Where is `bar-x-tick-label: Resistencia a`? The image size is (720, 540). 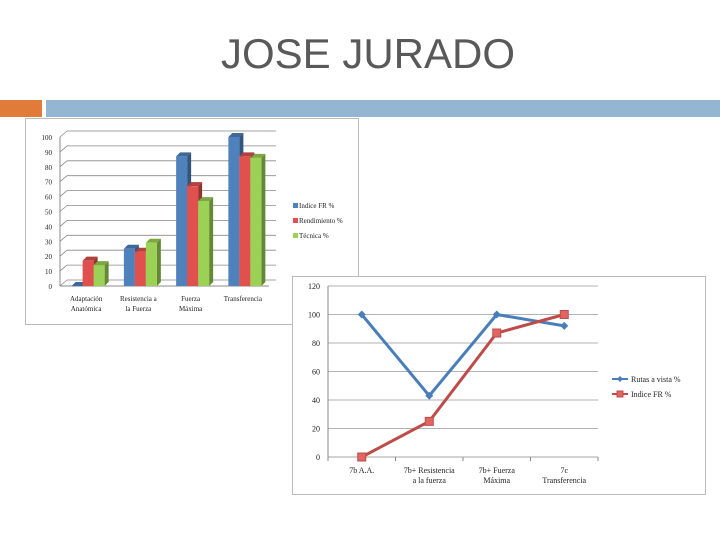
bar-x-tick-label: Resistencia a is located at coordinates (139, 299).